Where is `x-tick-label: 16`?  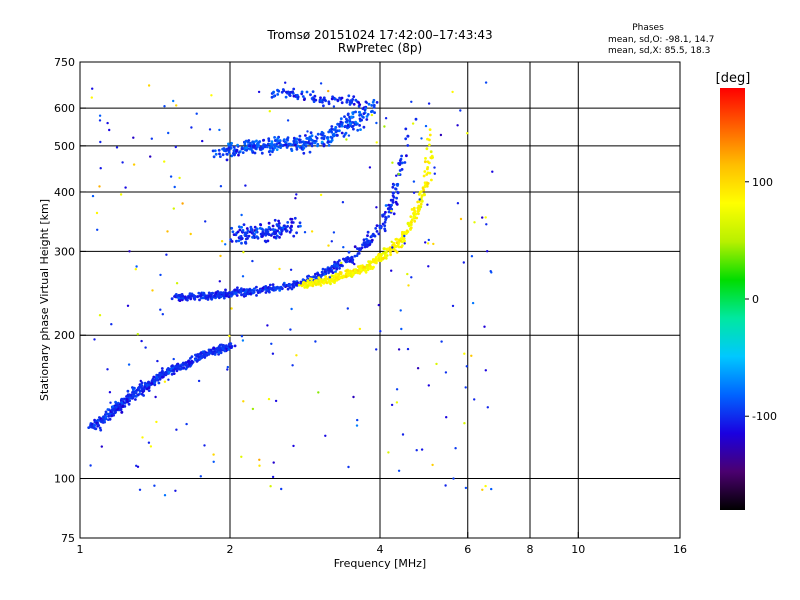
x-tick-label: 16 is located at coordinates (680, 549).